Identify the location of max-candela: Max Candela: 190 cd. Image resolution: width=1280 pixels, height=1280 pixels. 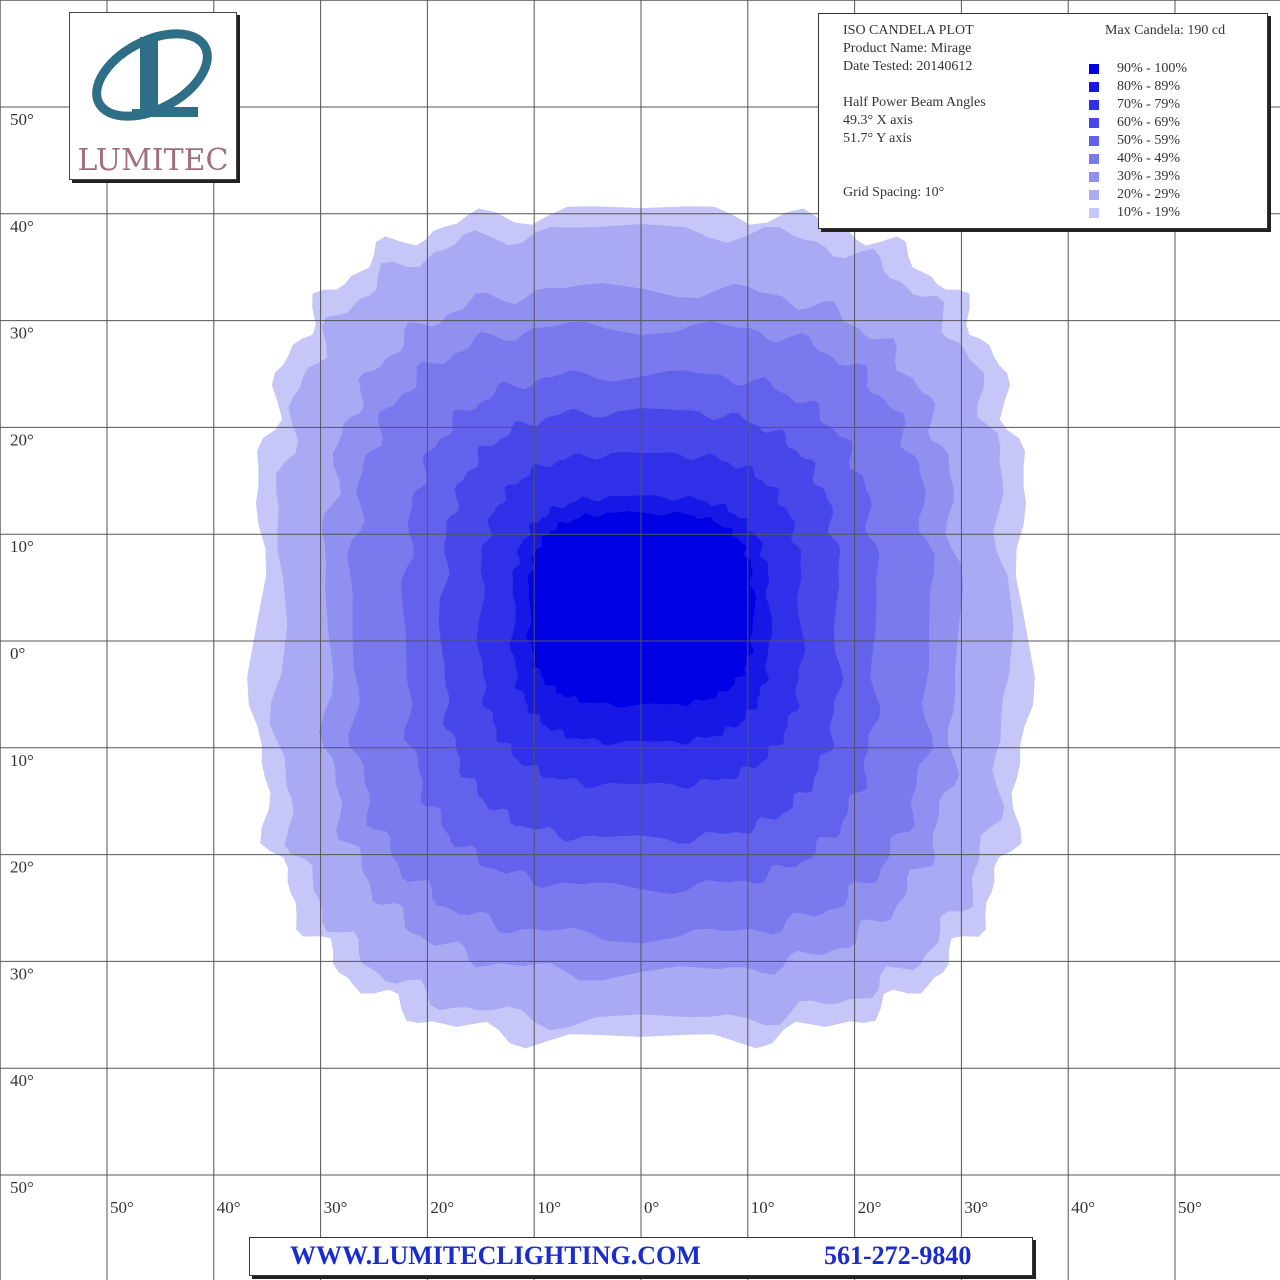
(1165, 30).